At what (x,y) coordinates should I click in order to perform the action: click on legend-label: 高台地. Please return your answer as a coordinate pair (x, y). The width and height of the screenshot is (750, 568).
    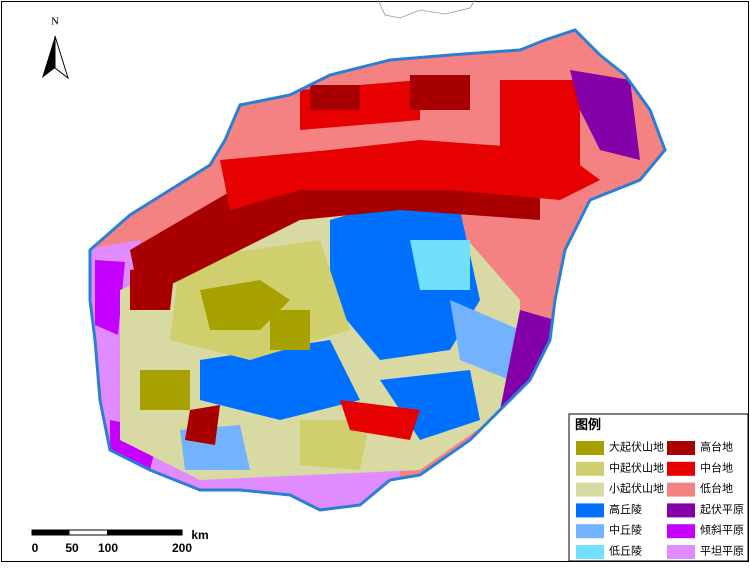
    Looking at the image, I should click on (716, 447).